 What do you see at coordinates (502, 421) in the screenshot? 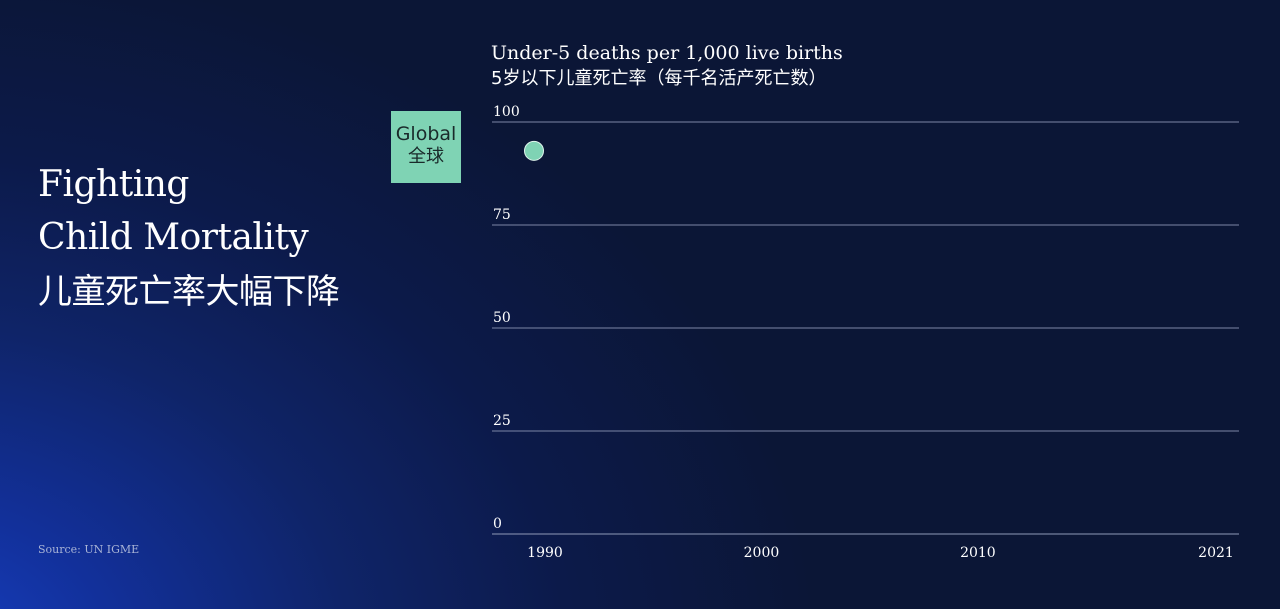
I see `y-tick-label: 25` at bounding box center [502, 421].